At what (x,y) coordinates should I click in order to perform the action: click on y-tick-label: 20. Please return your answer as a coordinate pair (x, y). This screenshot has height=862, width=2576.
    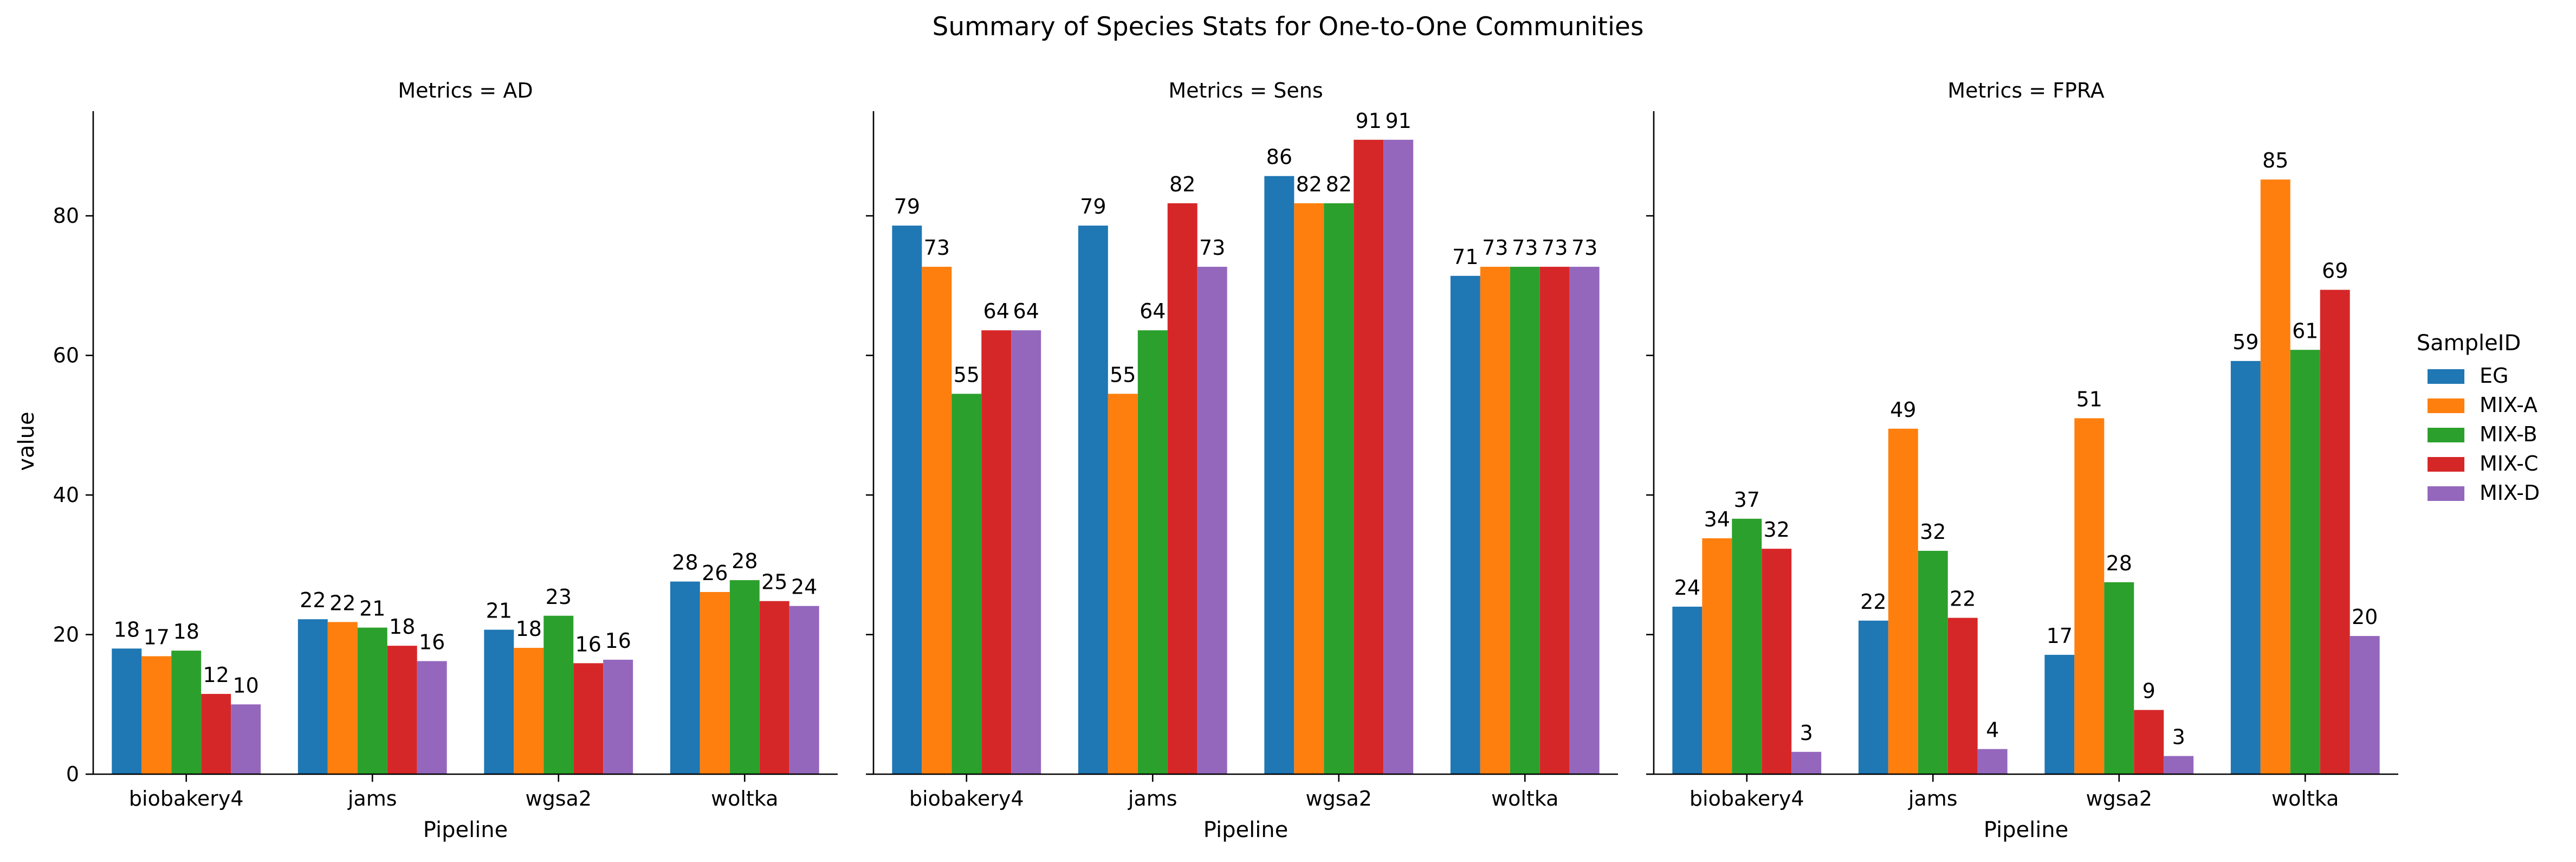
    Looking at the image, I should click on (66, 635).